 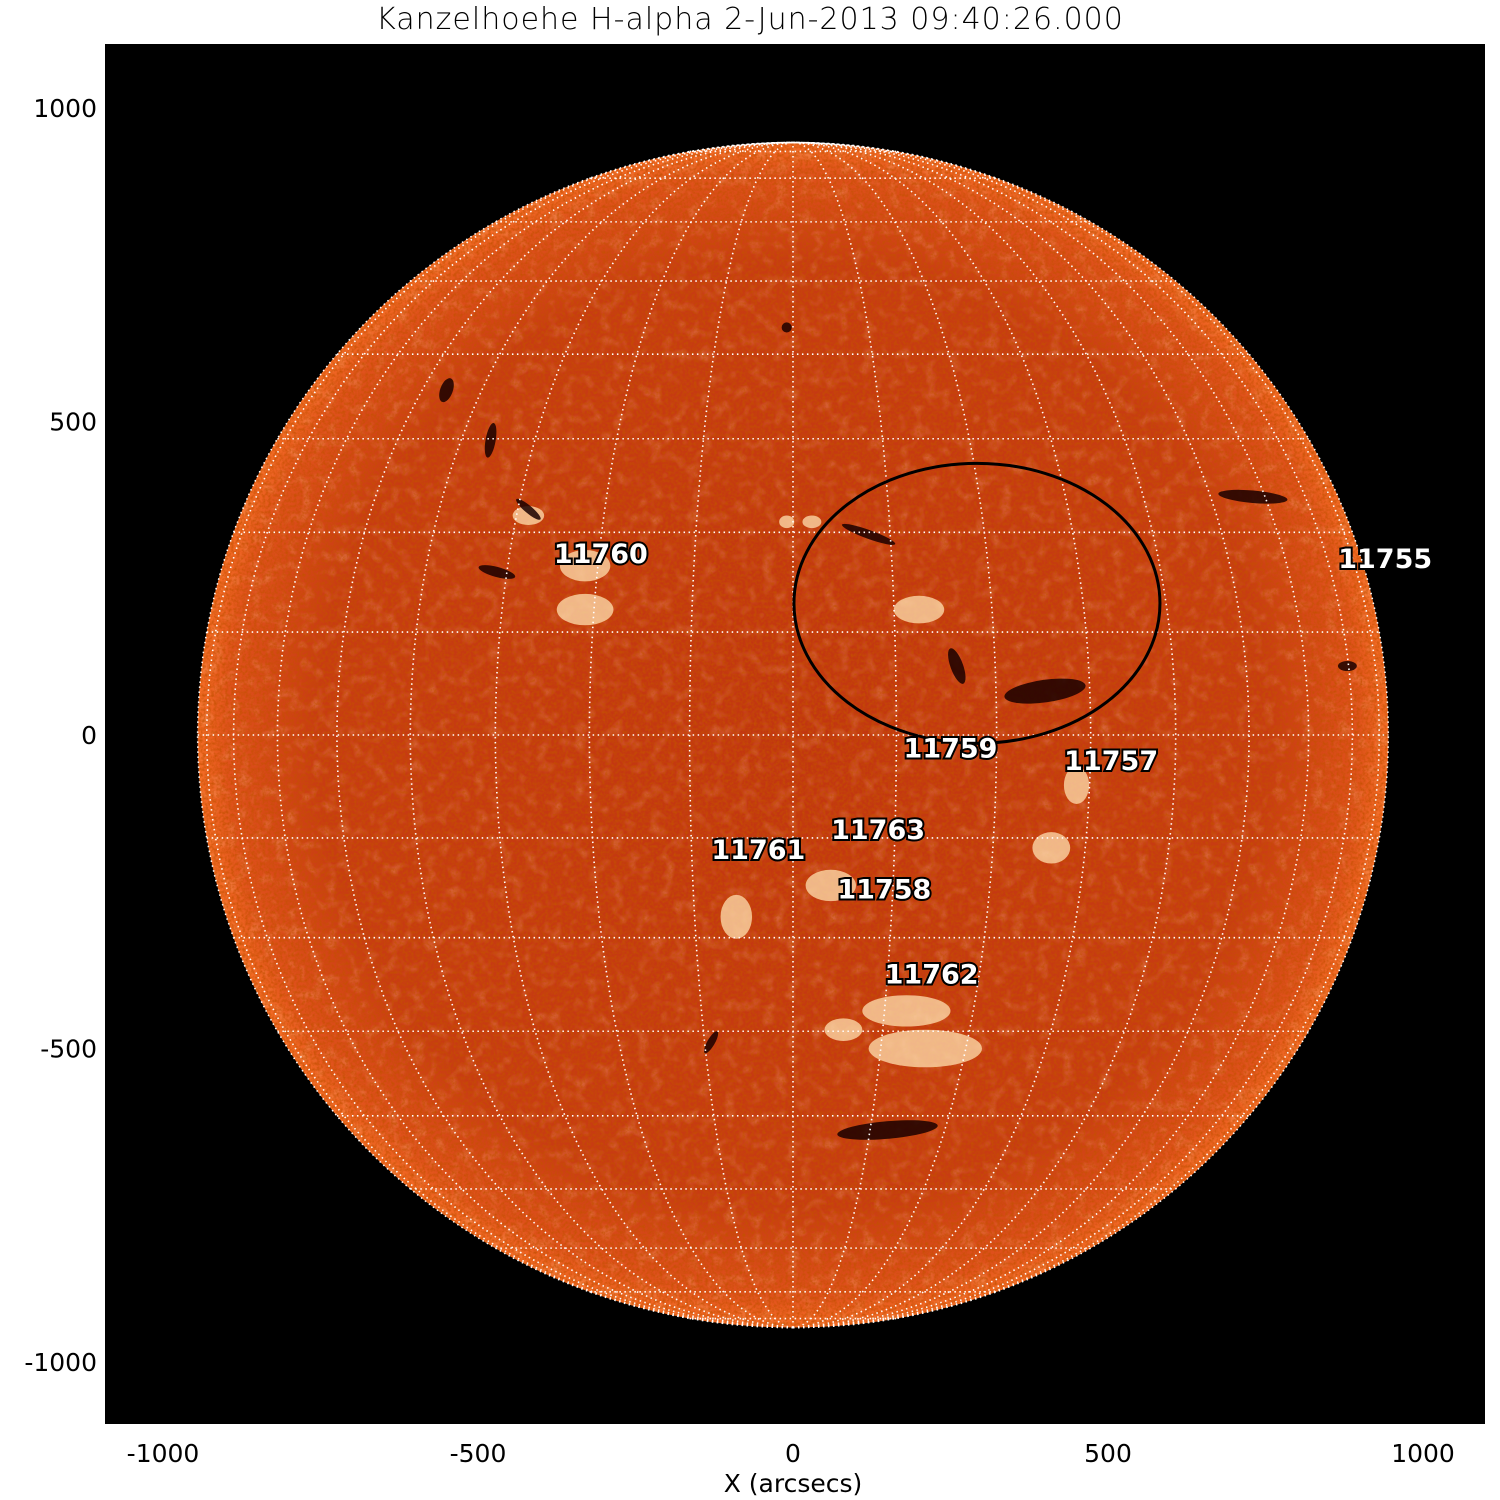 I want to click on active-region-label: 11763, so click(x=878, y=830).